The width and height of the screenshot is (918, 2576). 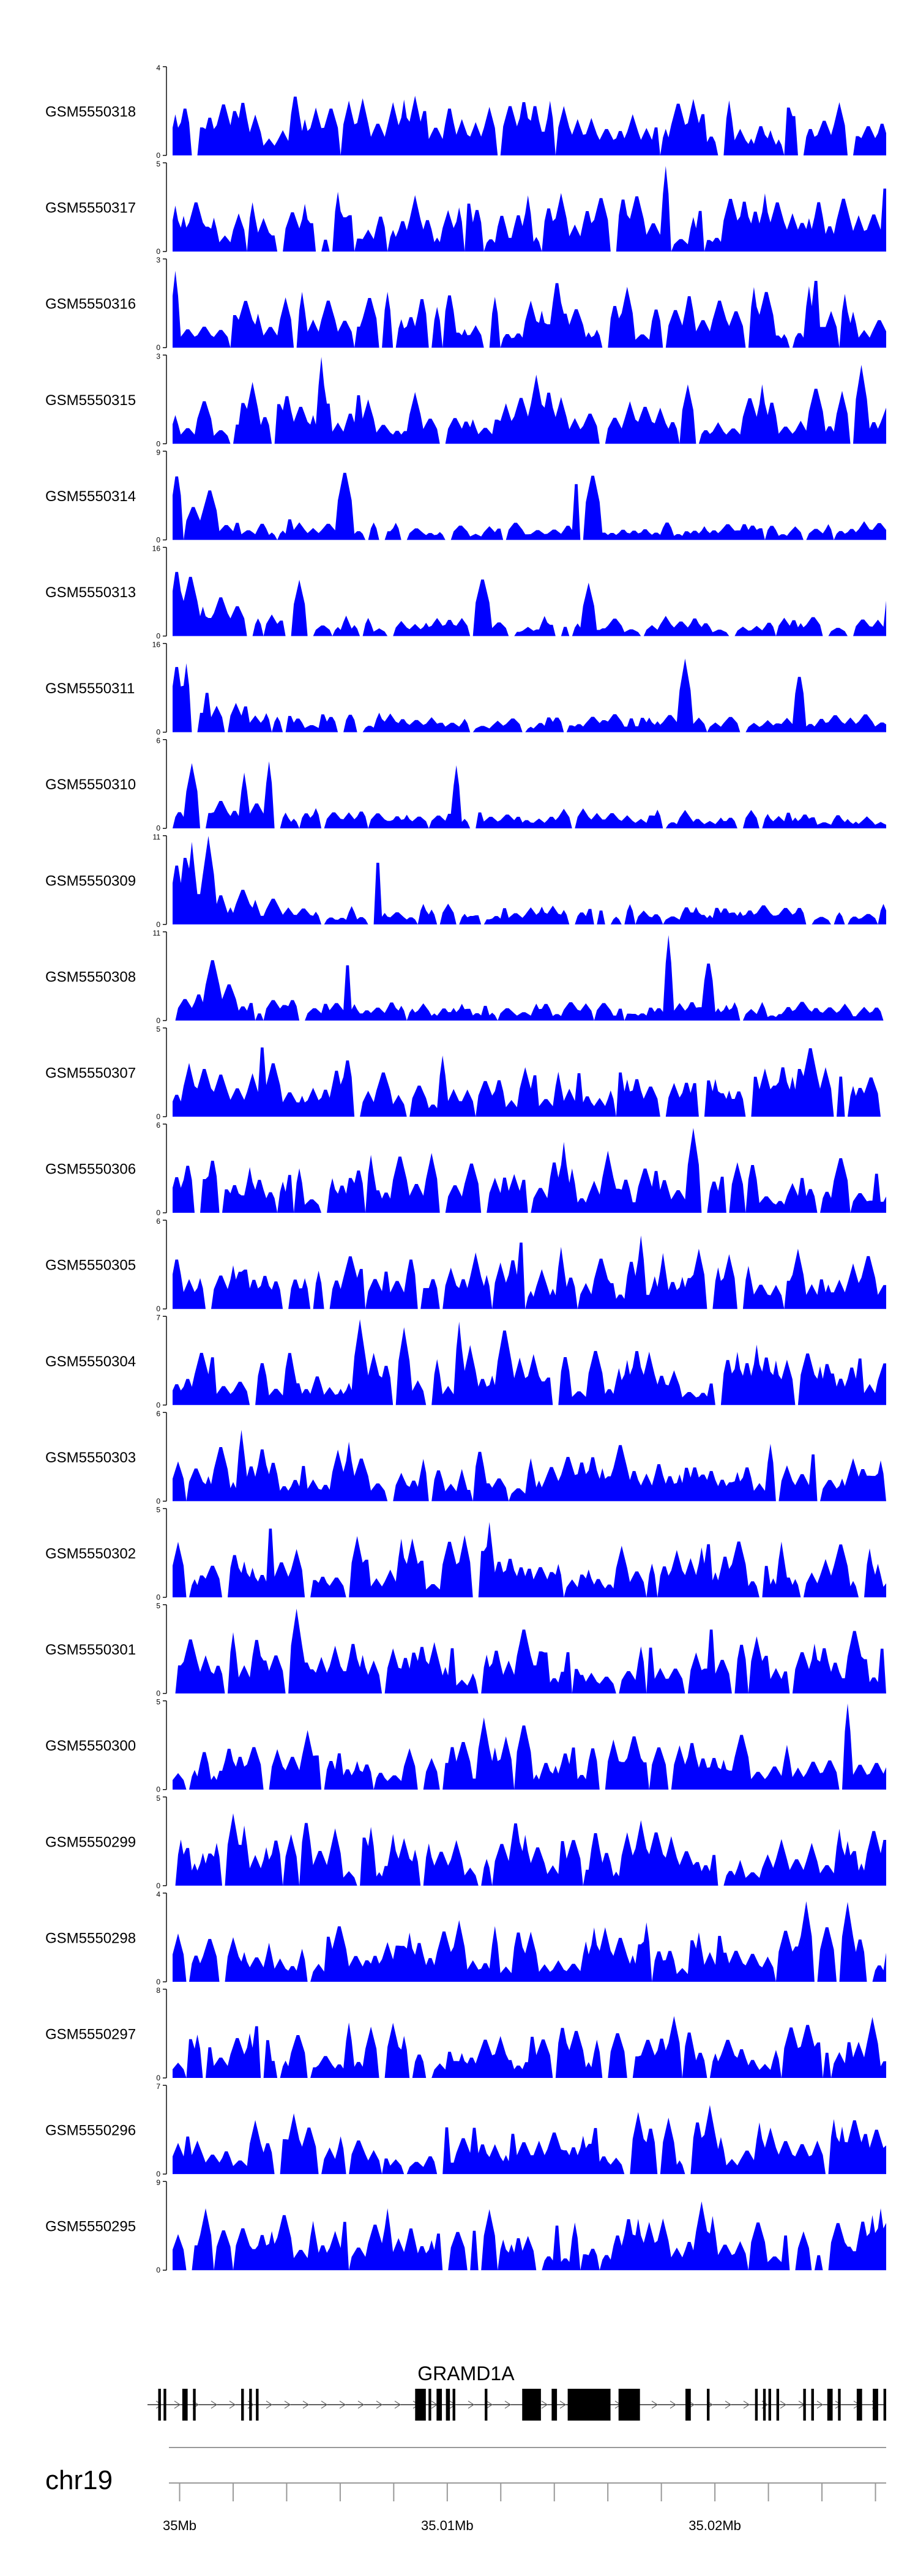 What do you see at coordinates (516, 2391) in the screenshot?
I see `gene-track: GRAMD1A` at bounding box center [516, 2391].